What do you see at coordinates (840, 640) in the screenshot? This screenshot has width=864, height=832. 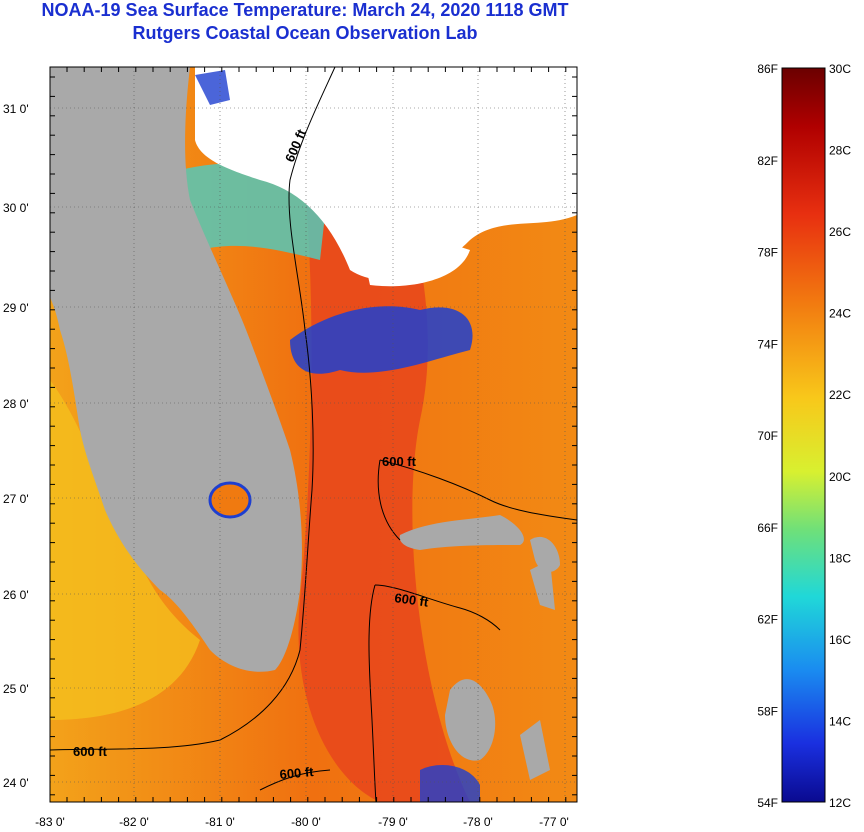 I see `colorbar-c-label: 16C` at bounding box center [840, 640].